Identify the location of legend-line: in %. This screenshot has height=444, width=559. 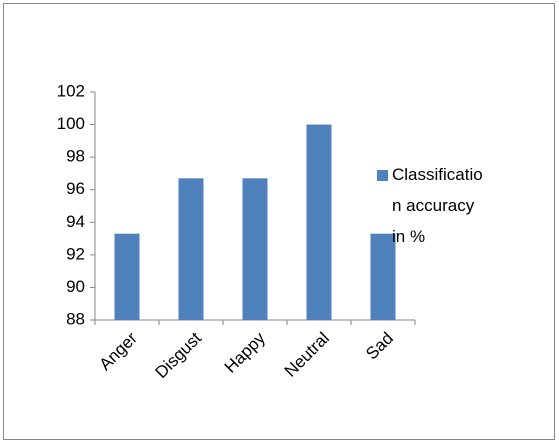
(408, 236).